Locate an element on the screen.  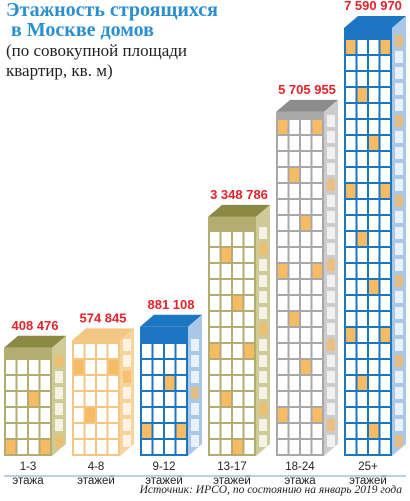
category-unit-label: этажа is located at coordinates (300, 481).